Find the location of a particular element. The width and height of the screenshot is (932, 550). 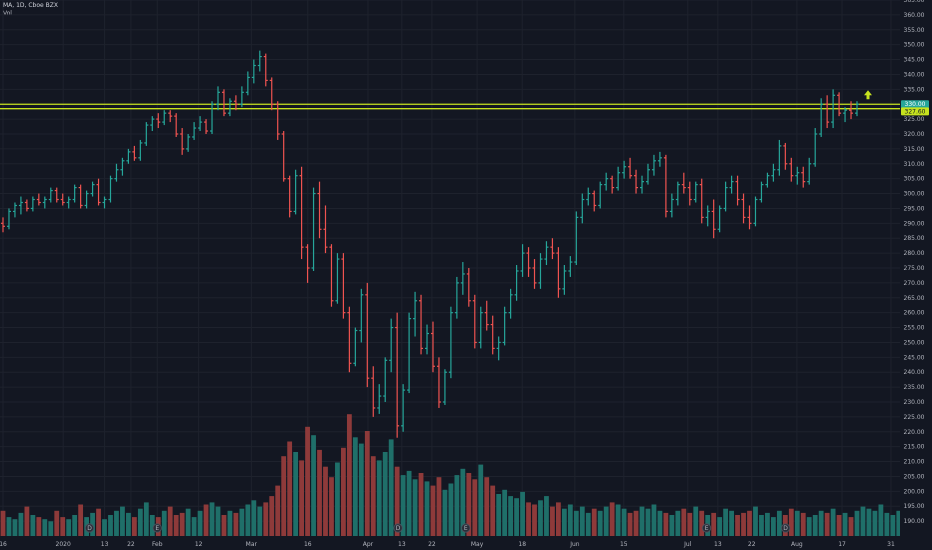

event-label: E is located at coordinates (157, 528).